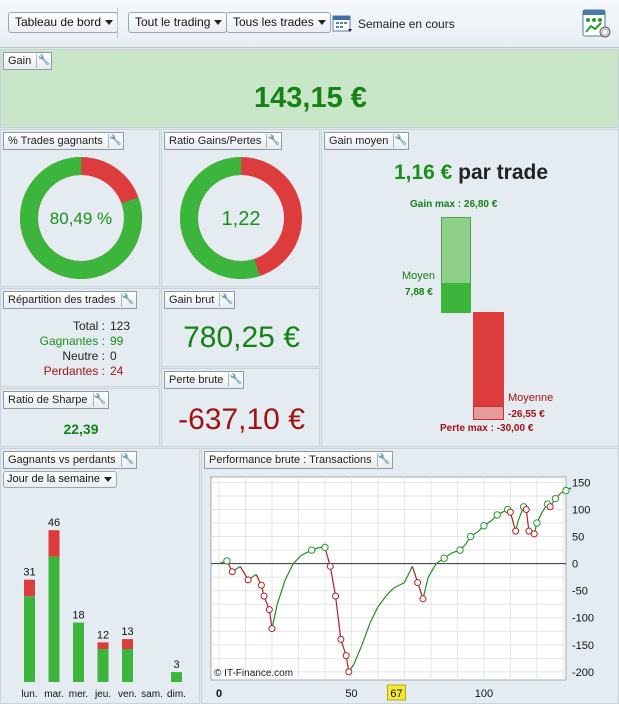  I want to click on avg-gain-title: Gain moyen 🔧, so click(367, 141).